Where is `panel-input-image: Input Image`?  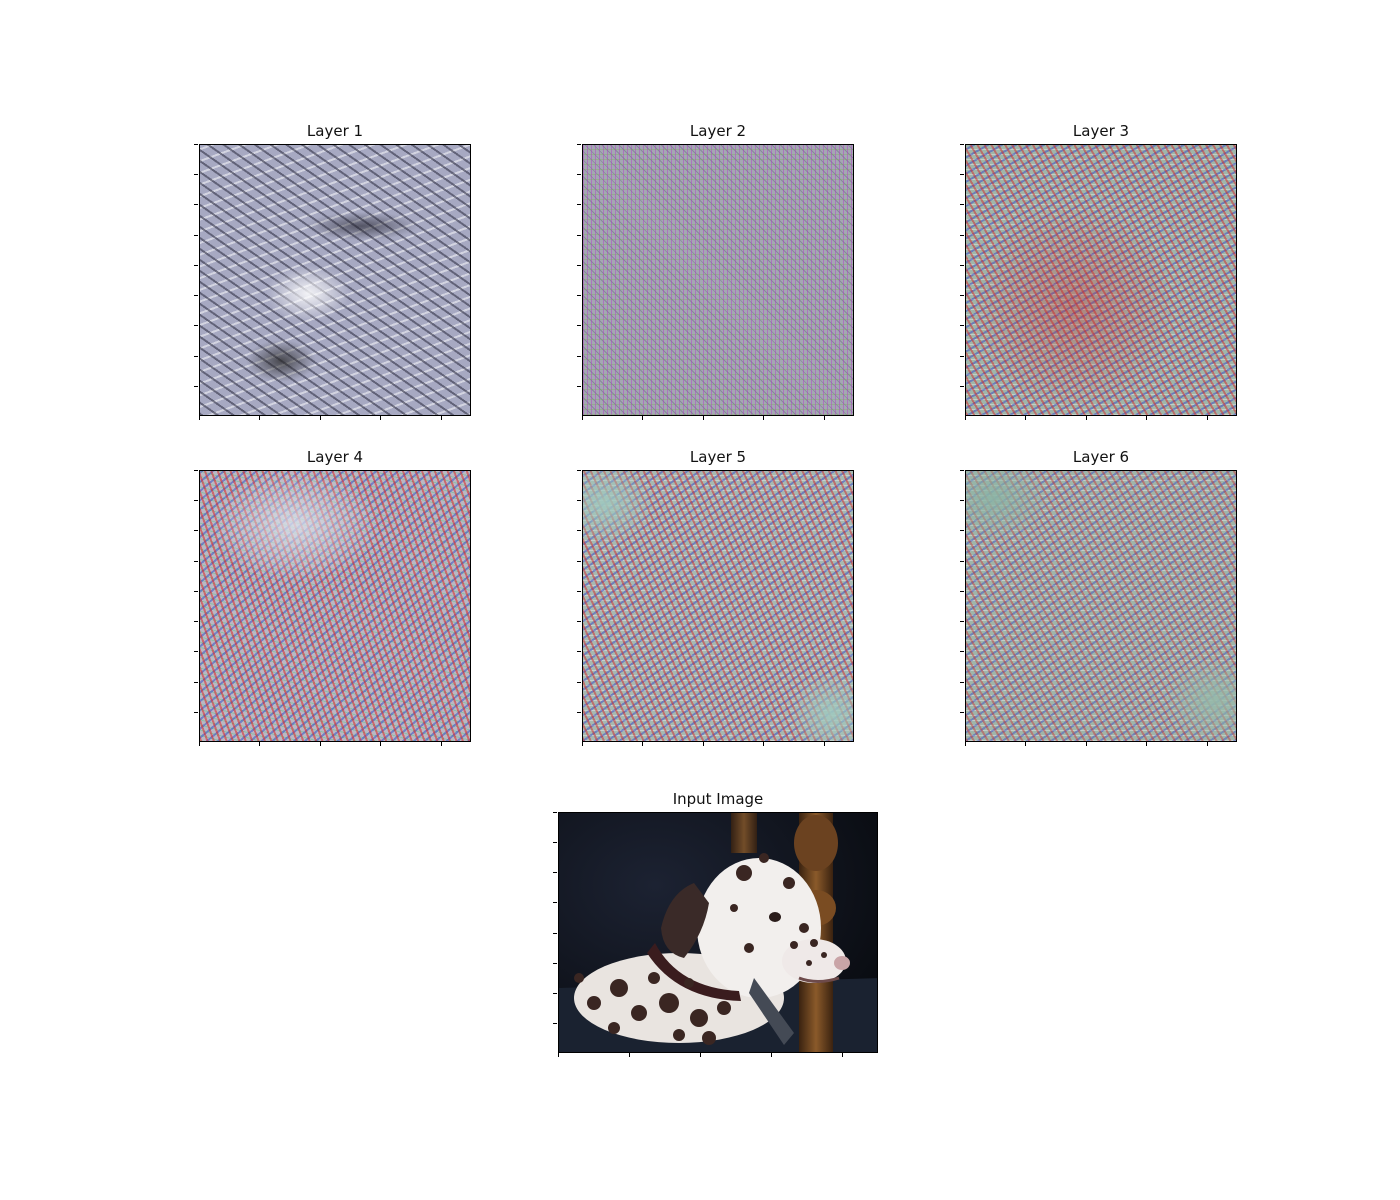
panel-input-image: Input Image is located at coordinates (715, 923).